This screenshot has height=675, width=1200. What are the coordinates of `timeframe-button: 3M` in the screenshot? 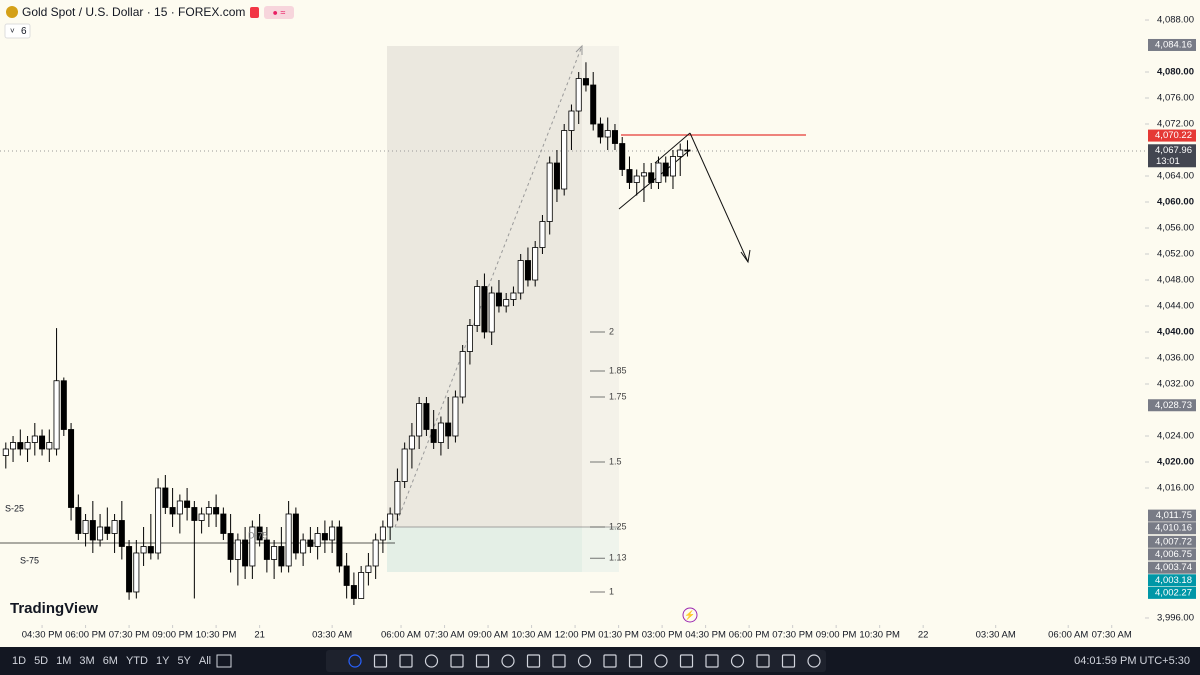 It's located at (86, 661).